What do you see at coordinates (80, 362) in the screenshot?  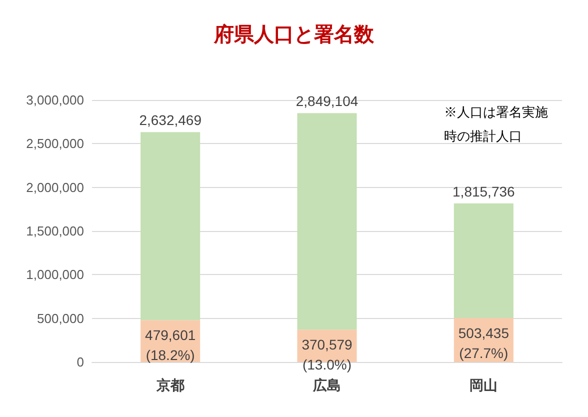 I see `y-tick-label: 0` at bounding box center [80, 362].